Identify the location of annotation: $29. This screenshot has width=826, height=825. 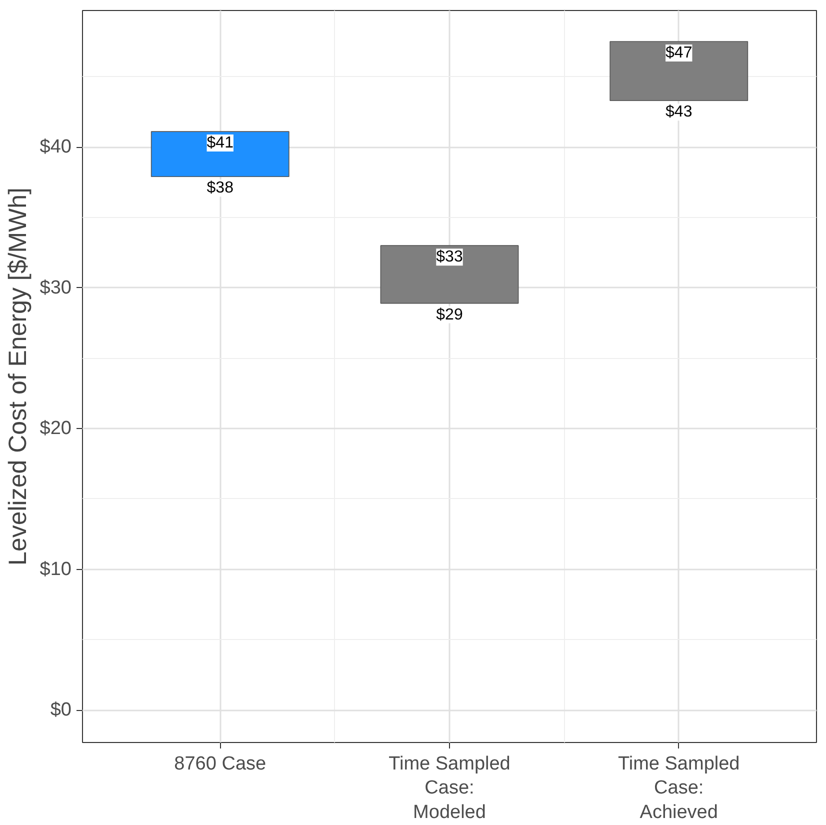
(449, 315).